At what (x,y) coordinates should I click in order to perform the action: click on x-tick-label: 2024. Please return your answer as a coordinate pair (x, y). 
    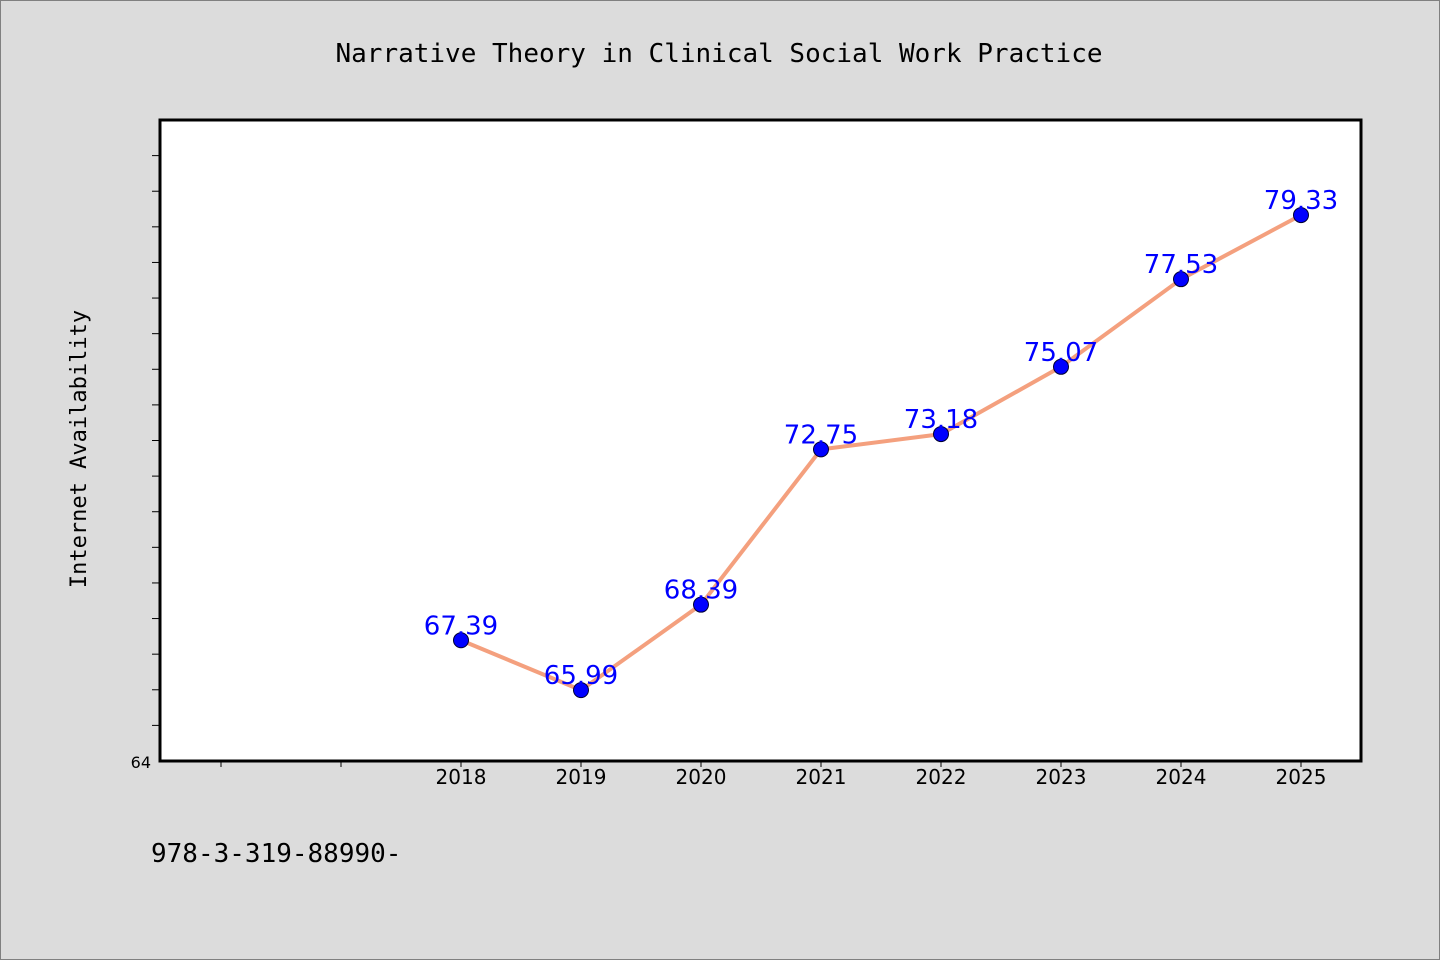
    Looking at the image, I should click on (1181, 777).